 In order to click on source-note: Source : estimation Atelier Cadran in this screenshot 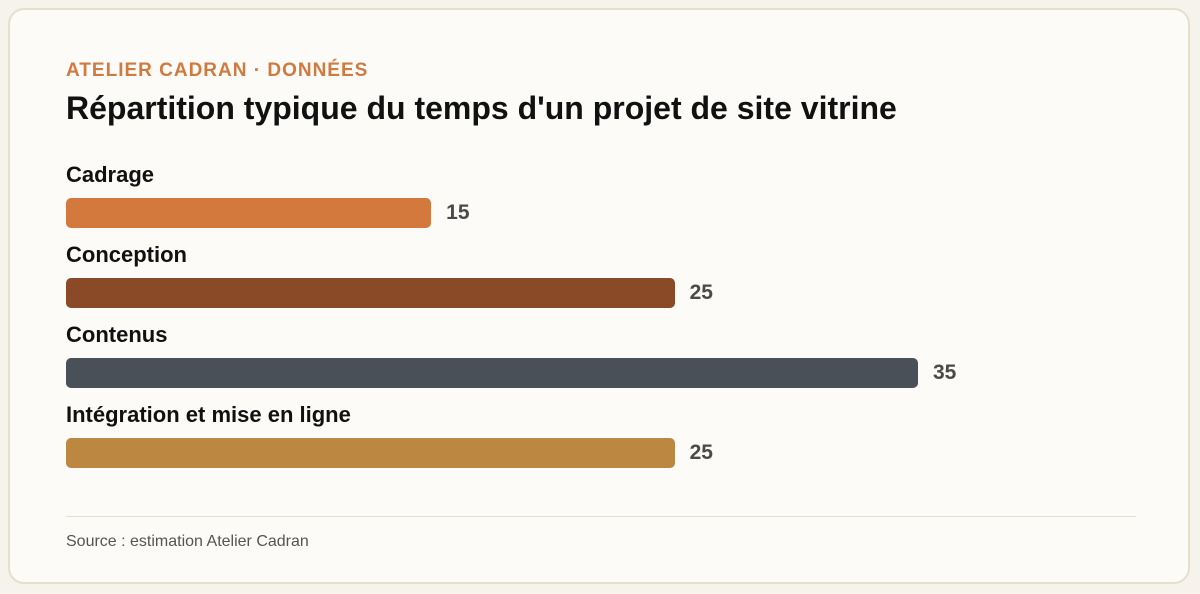, I will do `click(187, 541)`.